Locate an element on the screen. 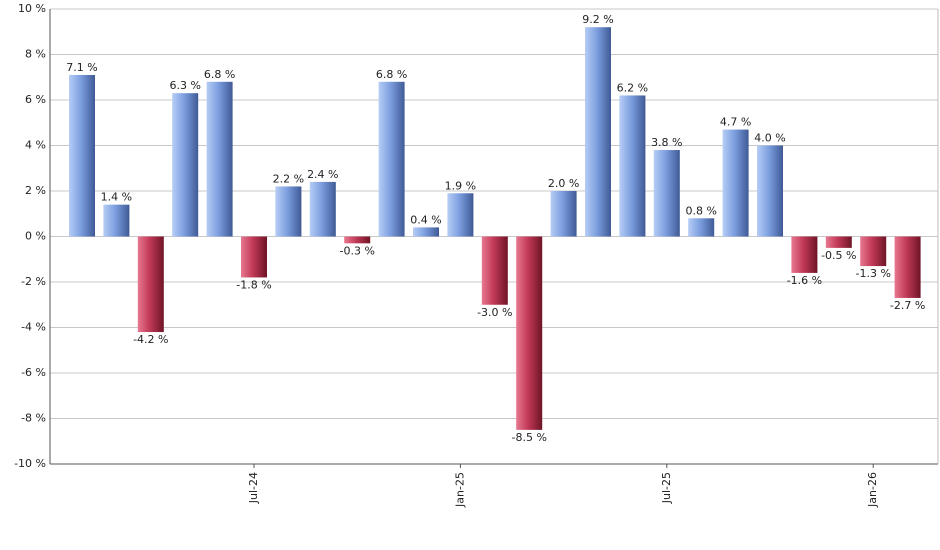 This screenshot has height=550, width=940. x-tick-label: Jul-25 is located at coordinates (666, 488).